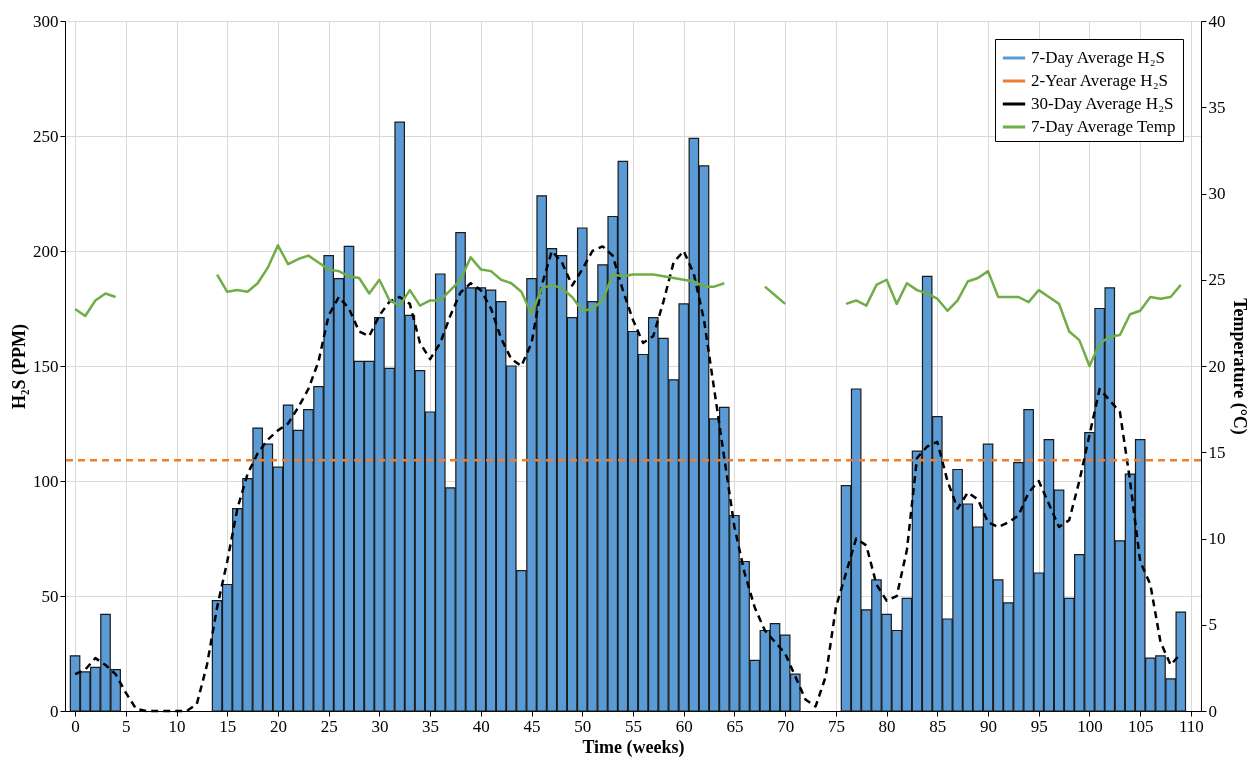 The height and width of the screenshot is (761, 1257). What do you see at coordinates (583, 726) in the screenshot?
I see `x-tick-label: 50` at bounding box center [583, 726].